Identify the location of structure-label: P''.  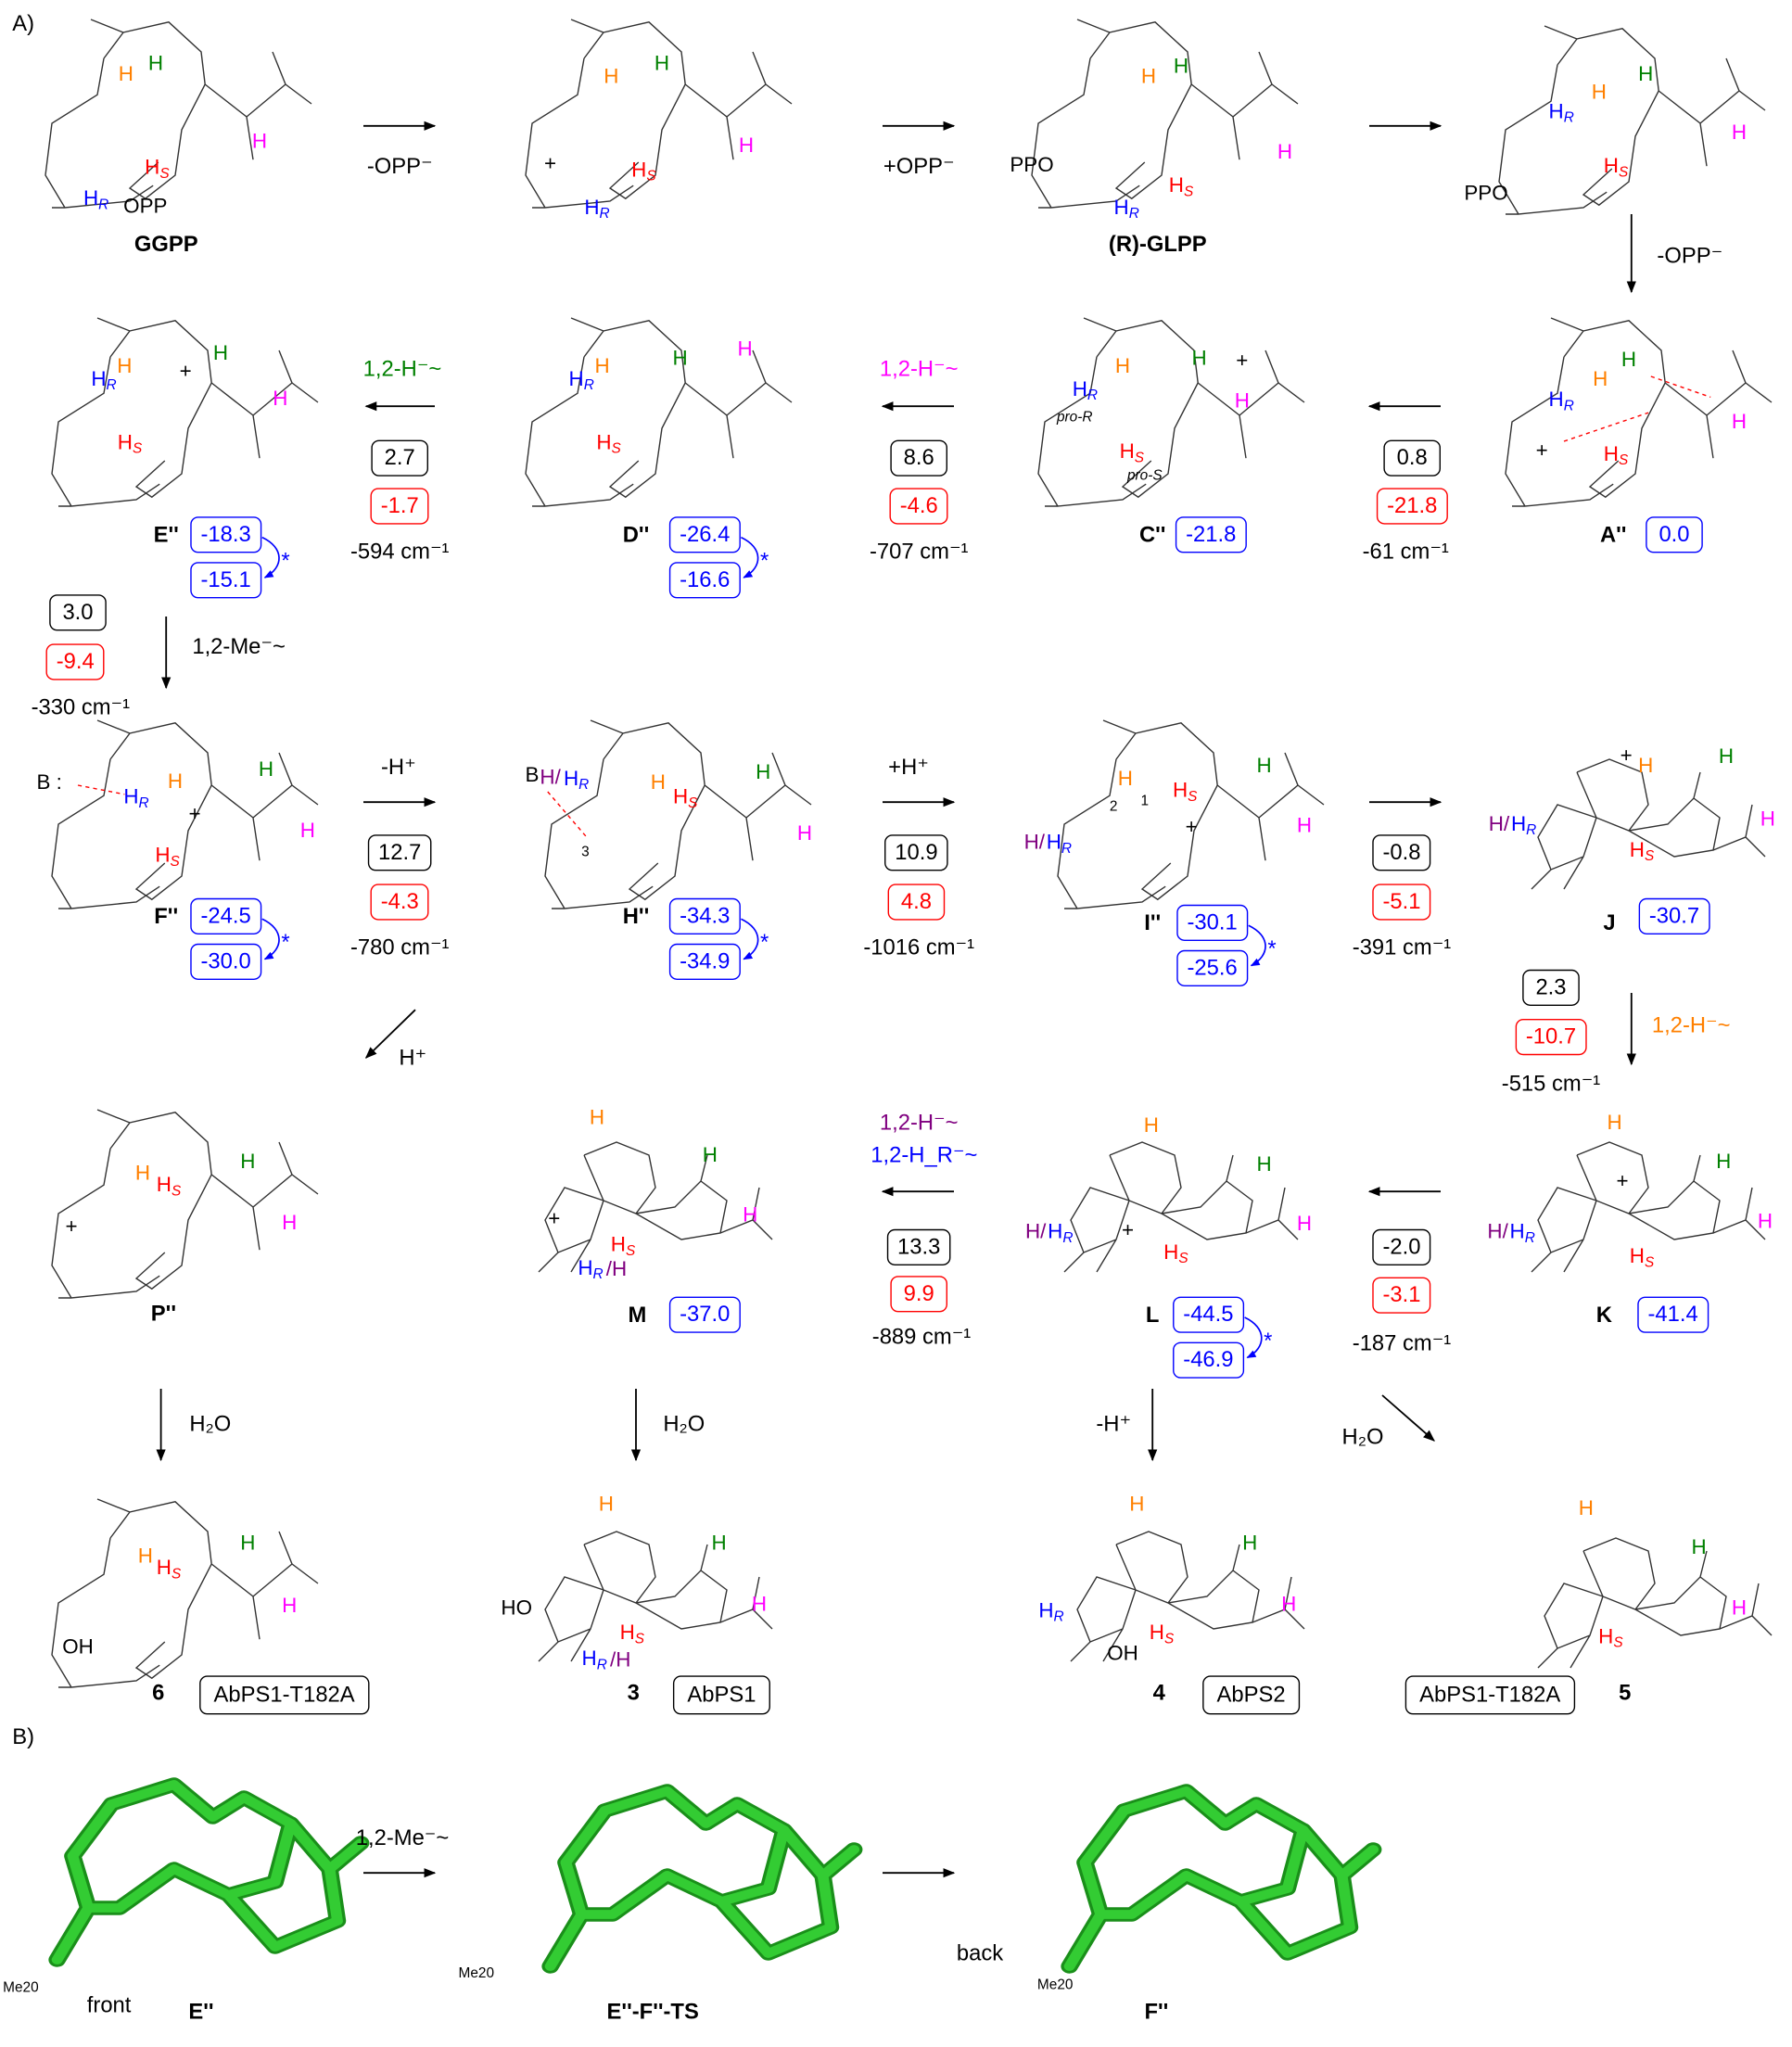
(163, 1314).